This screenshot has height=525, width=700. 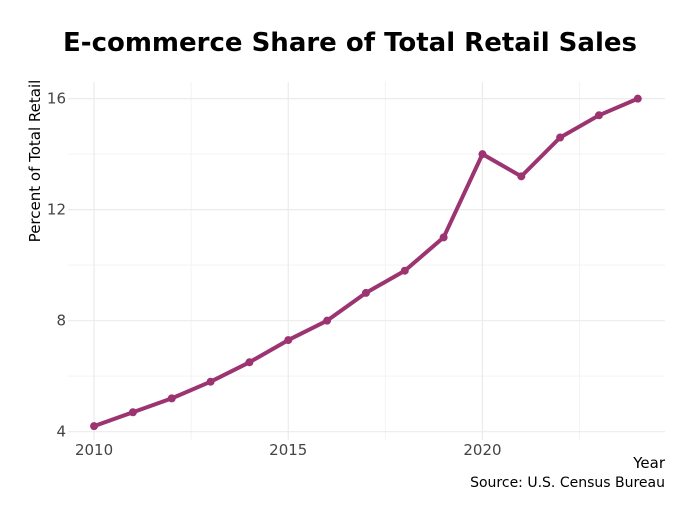 What do you see at coordinates (365, 292) in the screenshot?
I see `data-point-2017` at bounding box center [365, 292].